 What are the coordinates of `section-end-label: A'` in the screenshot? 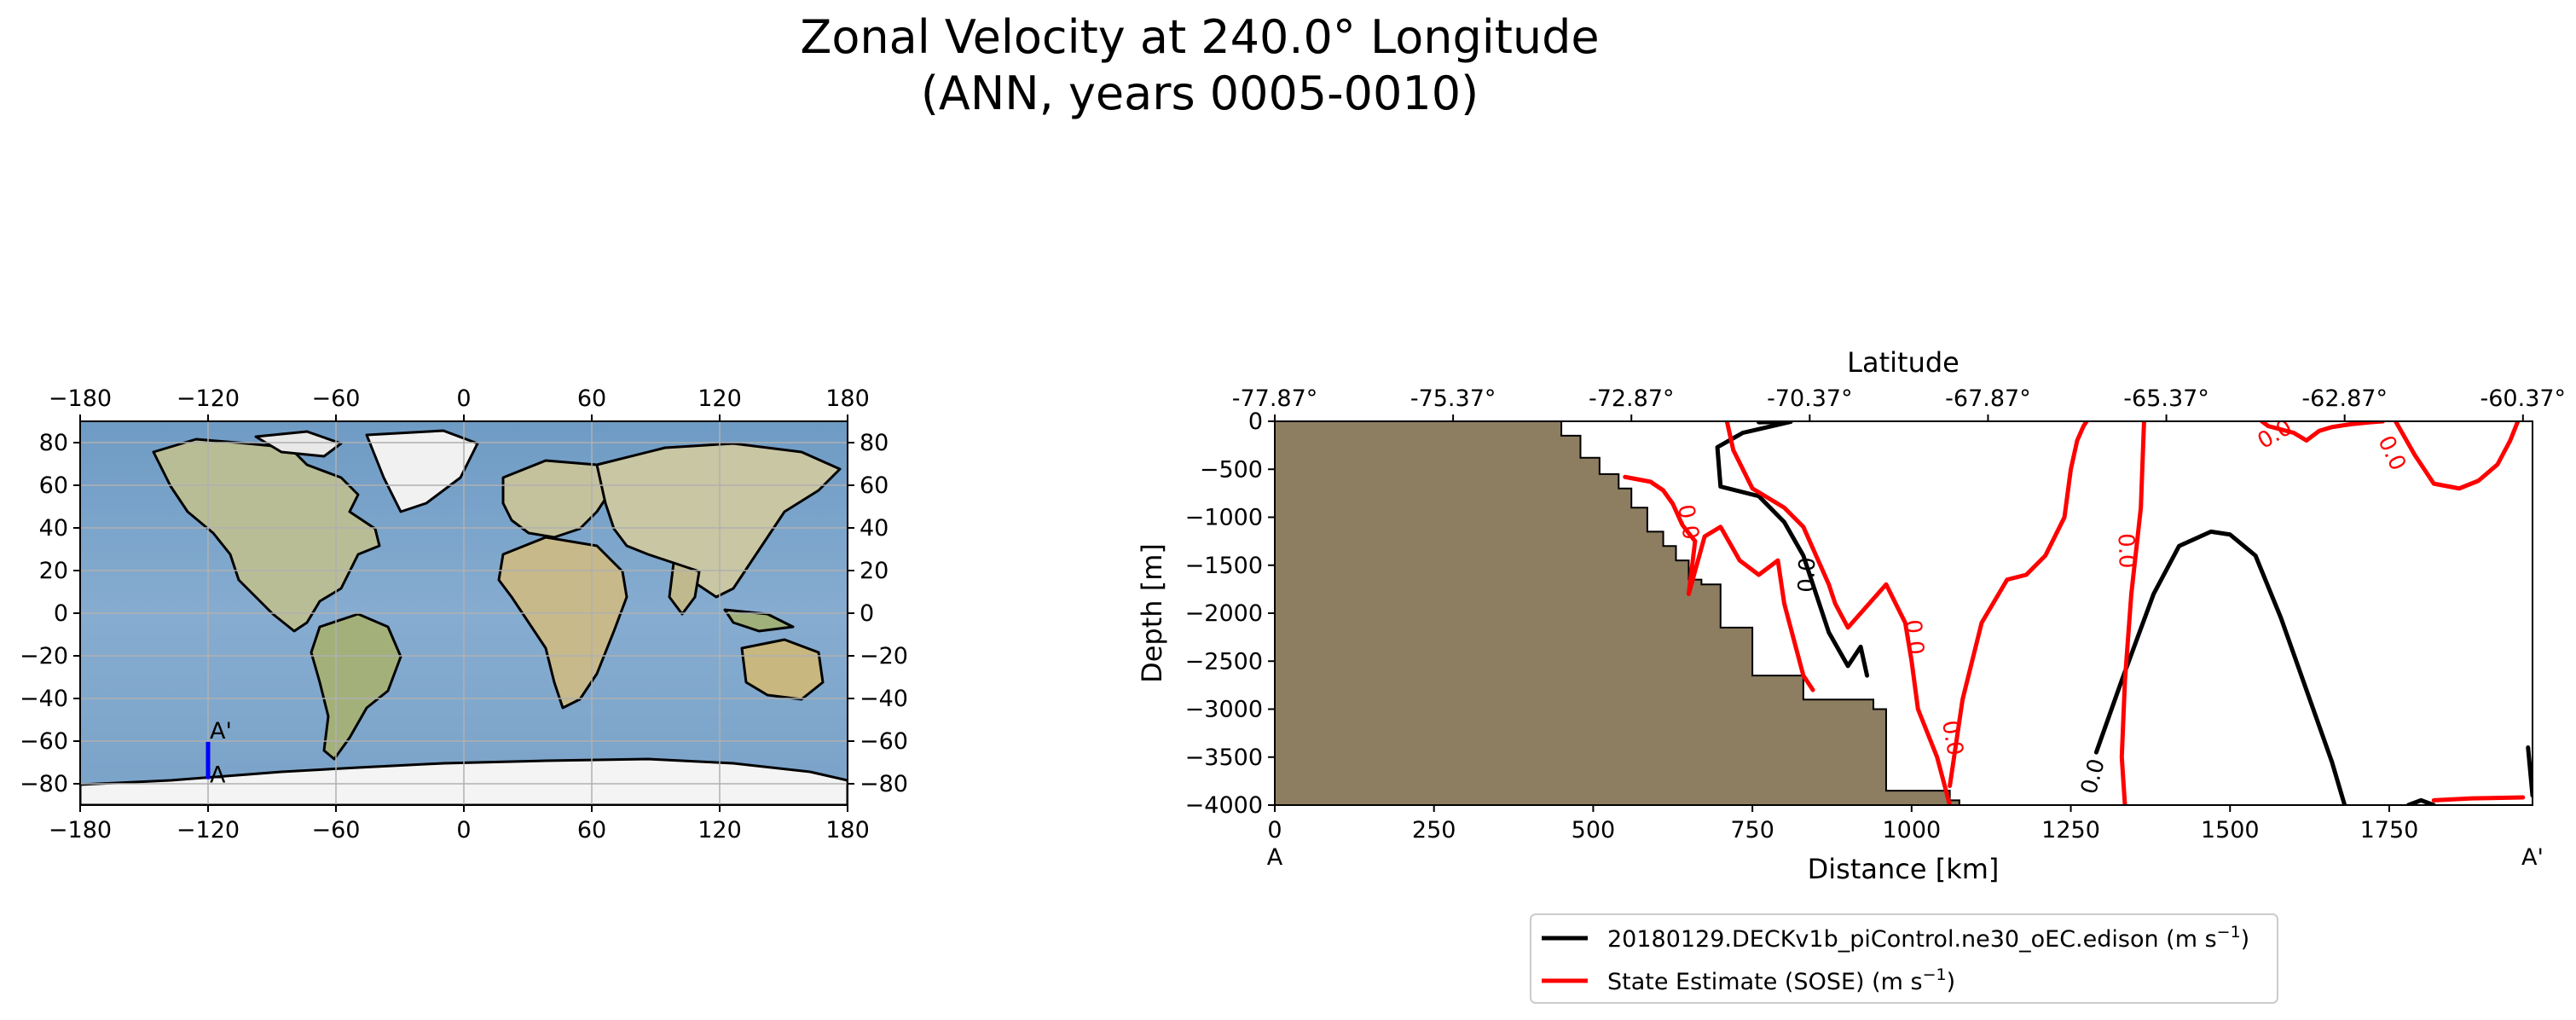 It's located at (2532, 857).